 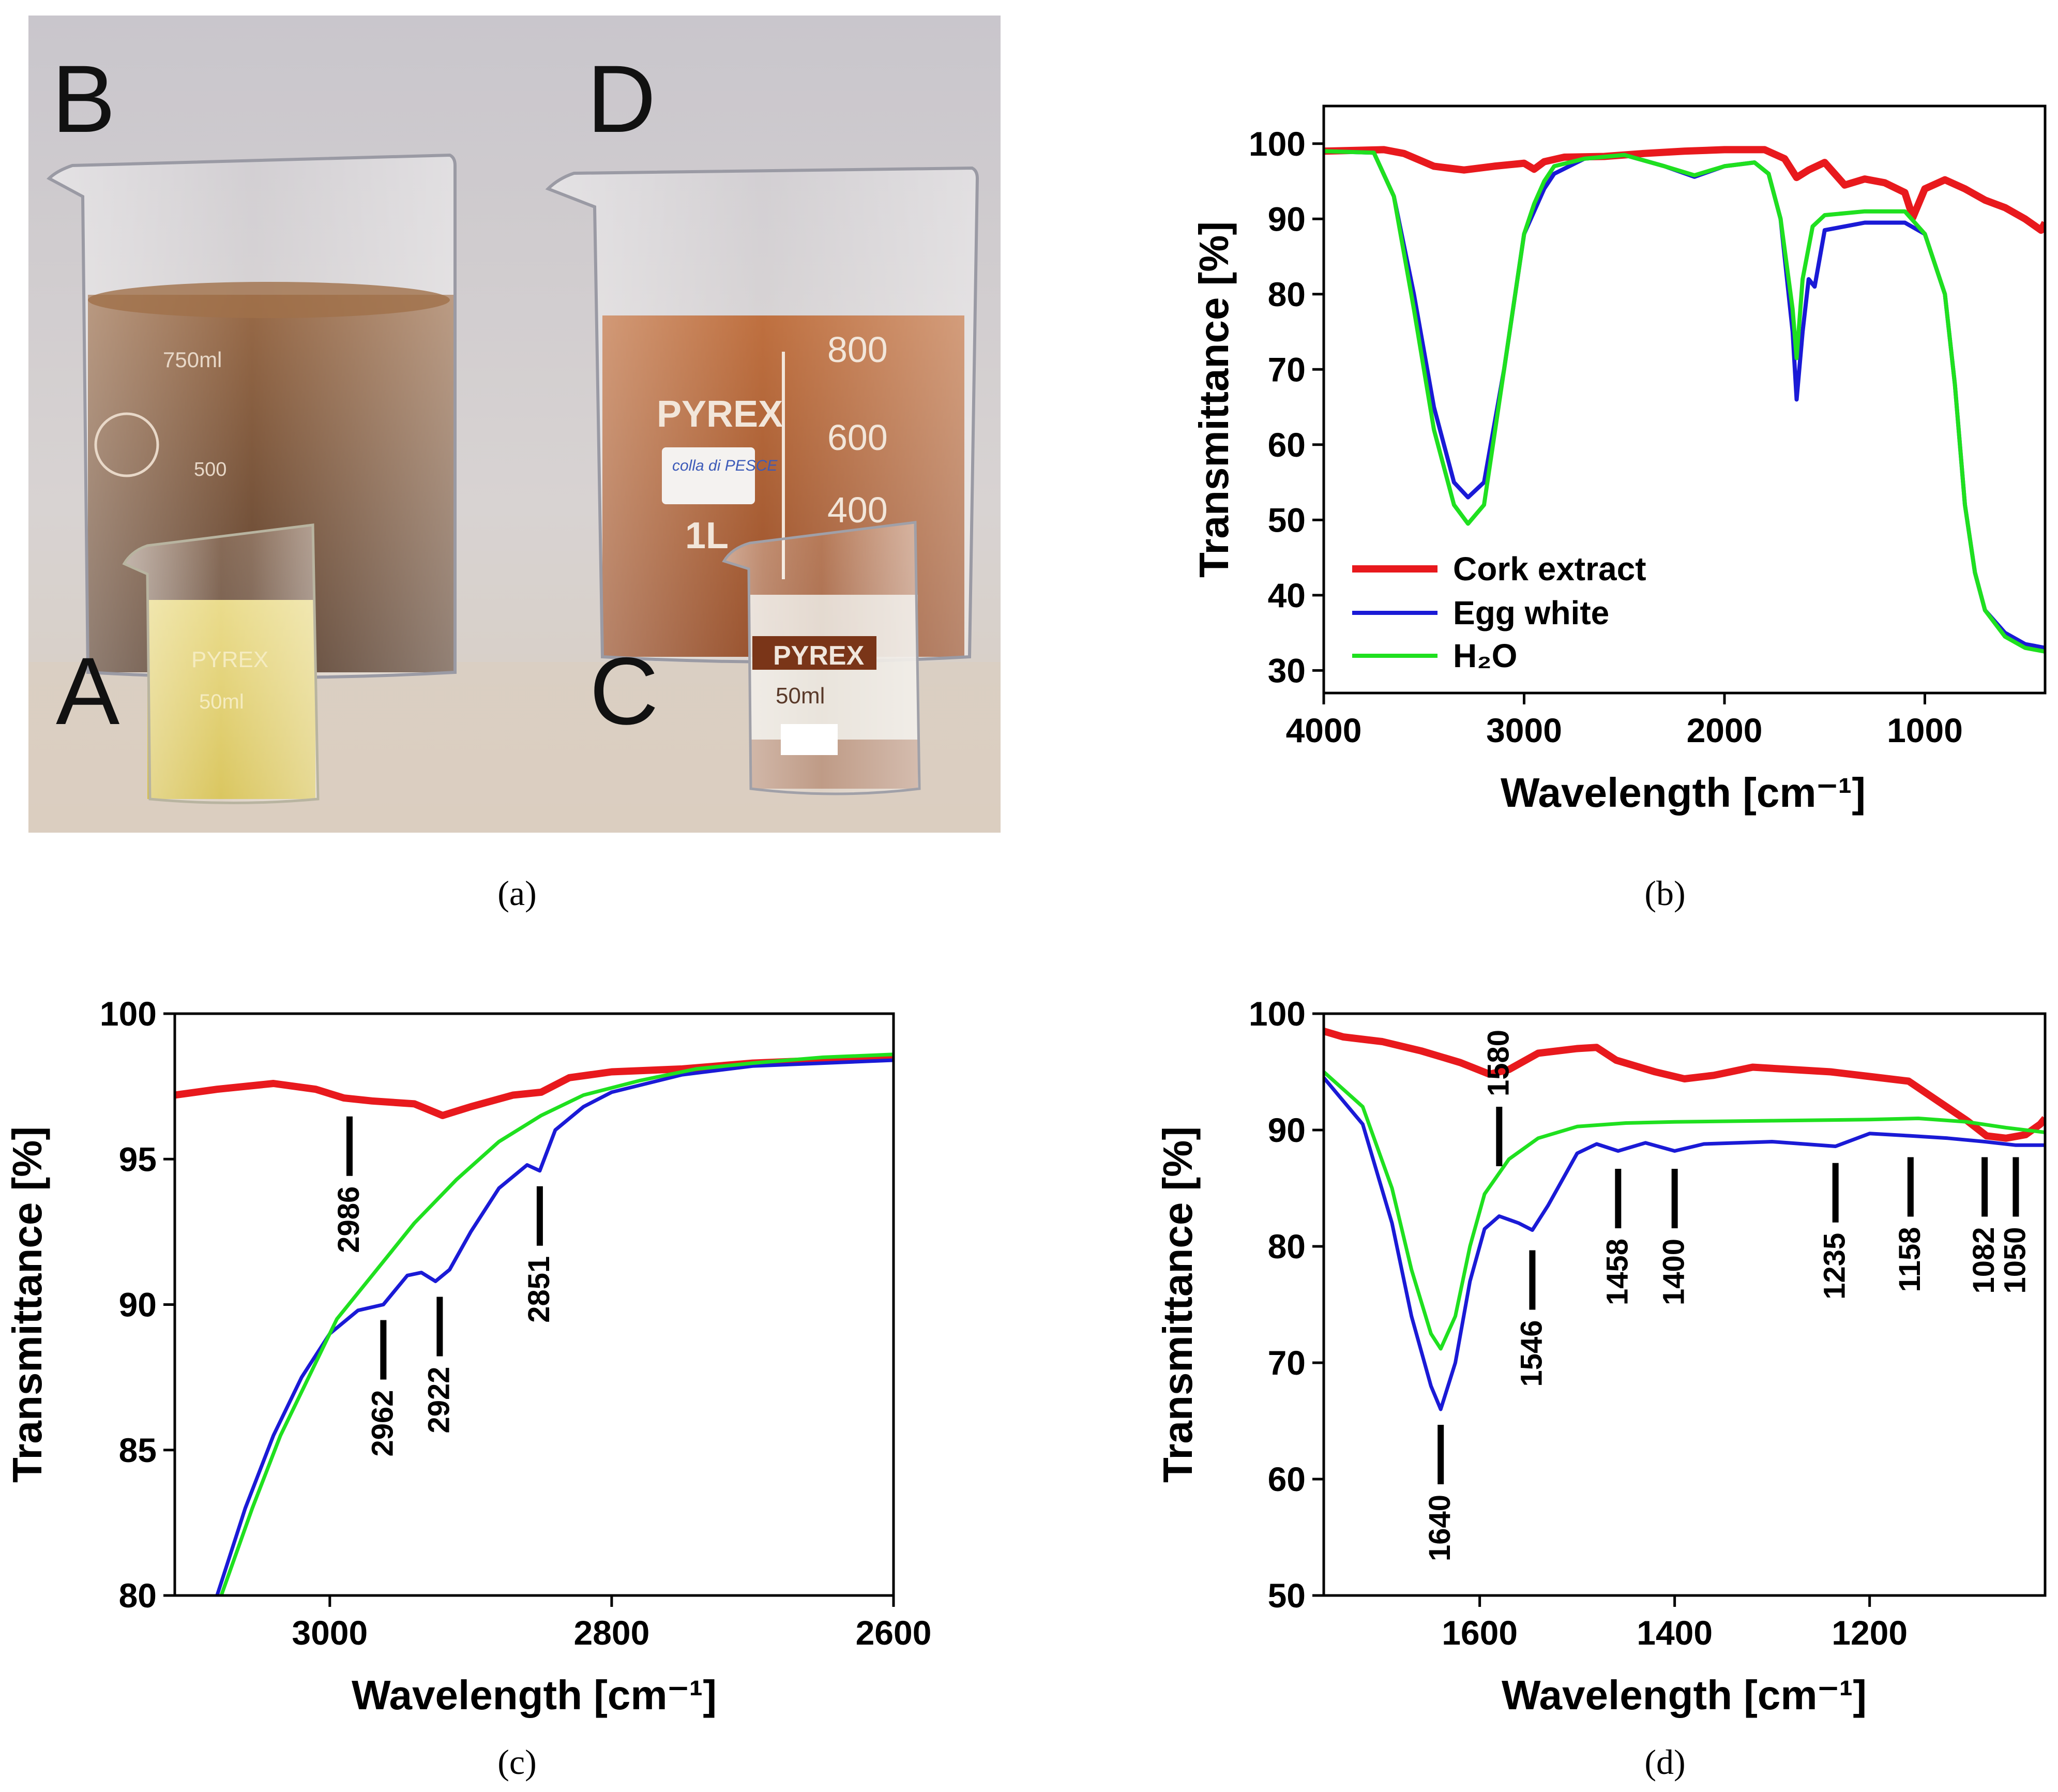 I want to click on annotation-label: 1158, so click(x=1910, y=1259).